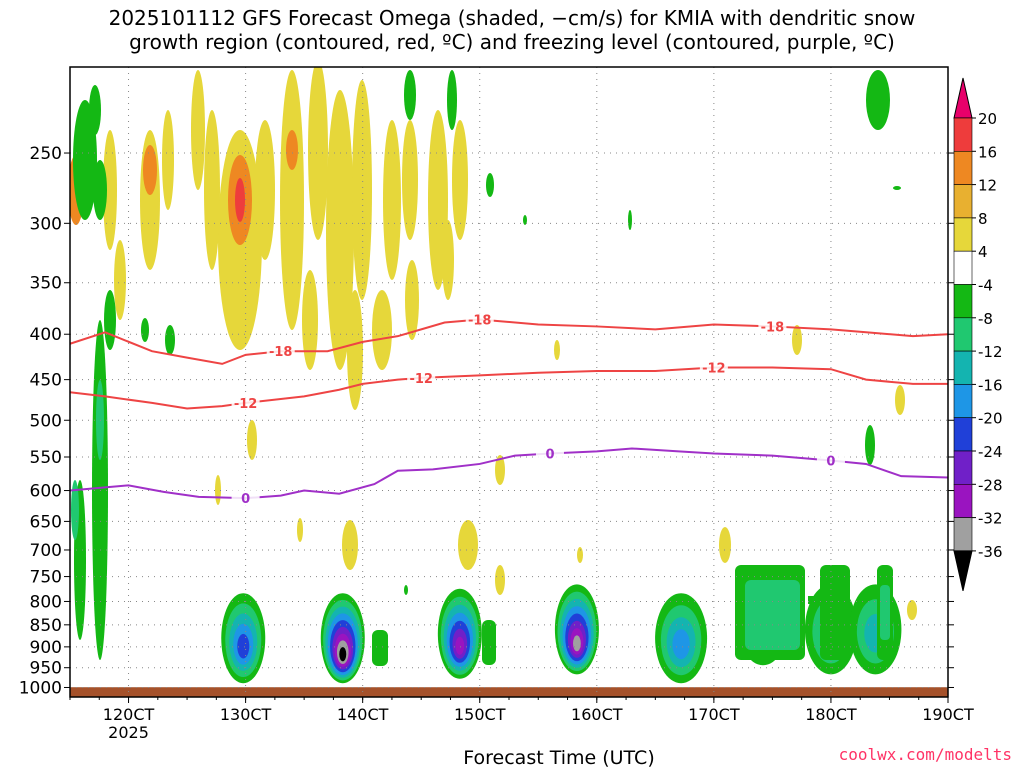 This screenshot has height=768, width=1024. I want to click on freezing-level-contour, so click(509, 473).